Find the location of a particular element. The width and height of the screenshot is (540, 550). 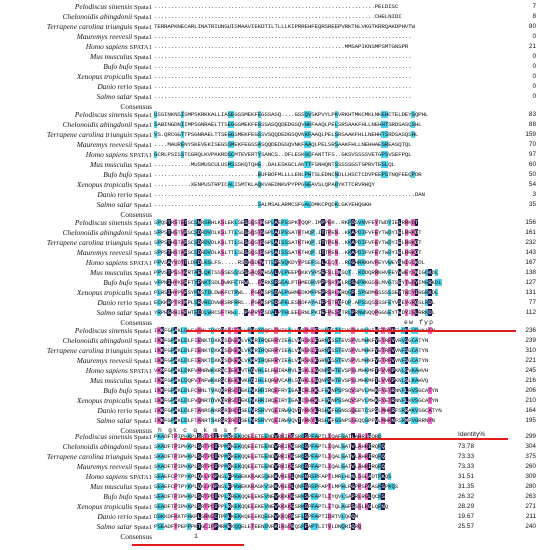

residue-count: 70 is located at coordinates (532, 144).